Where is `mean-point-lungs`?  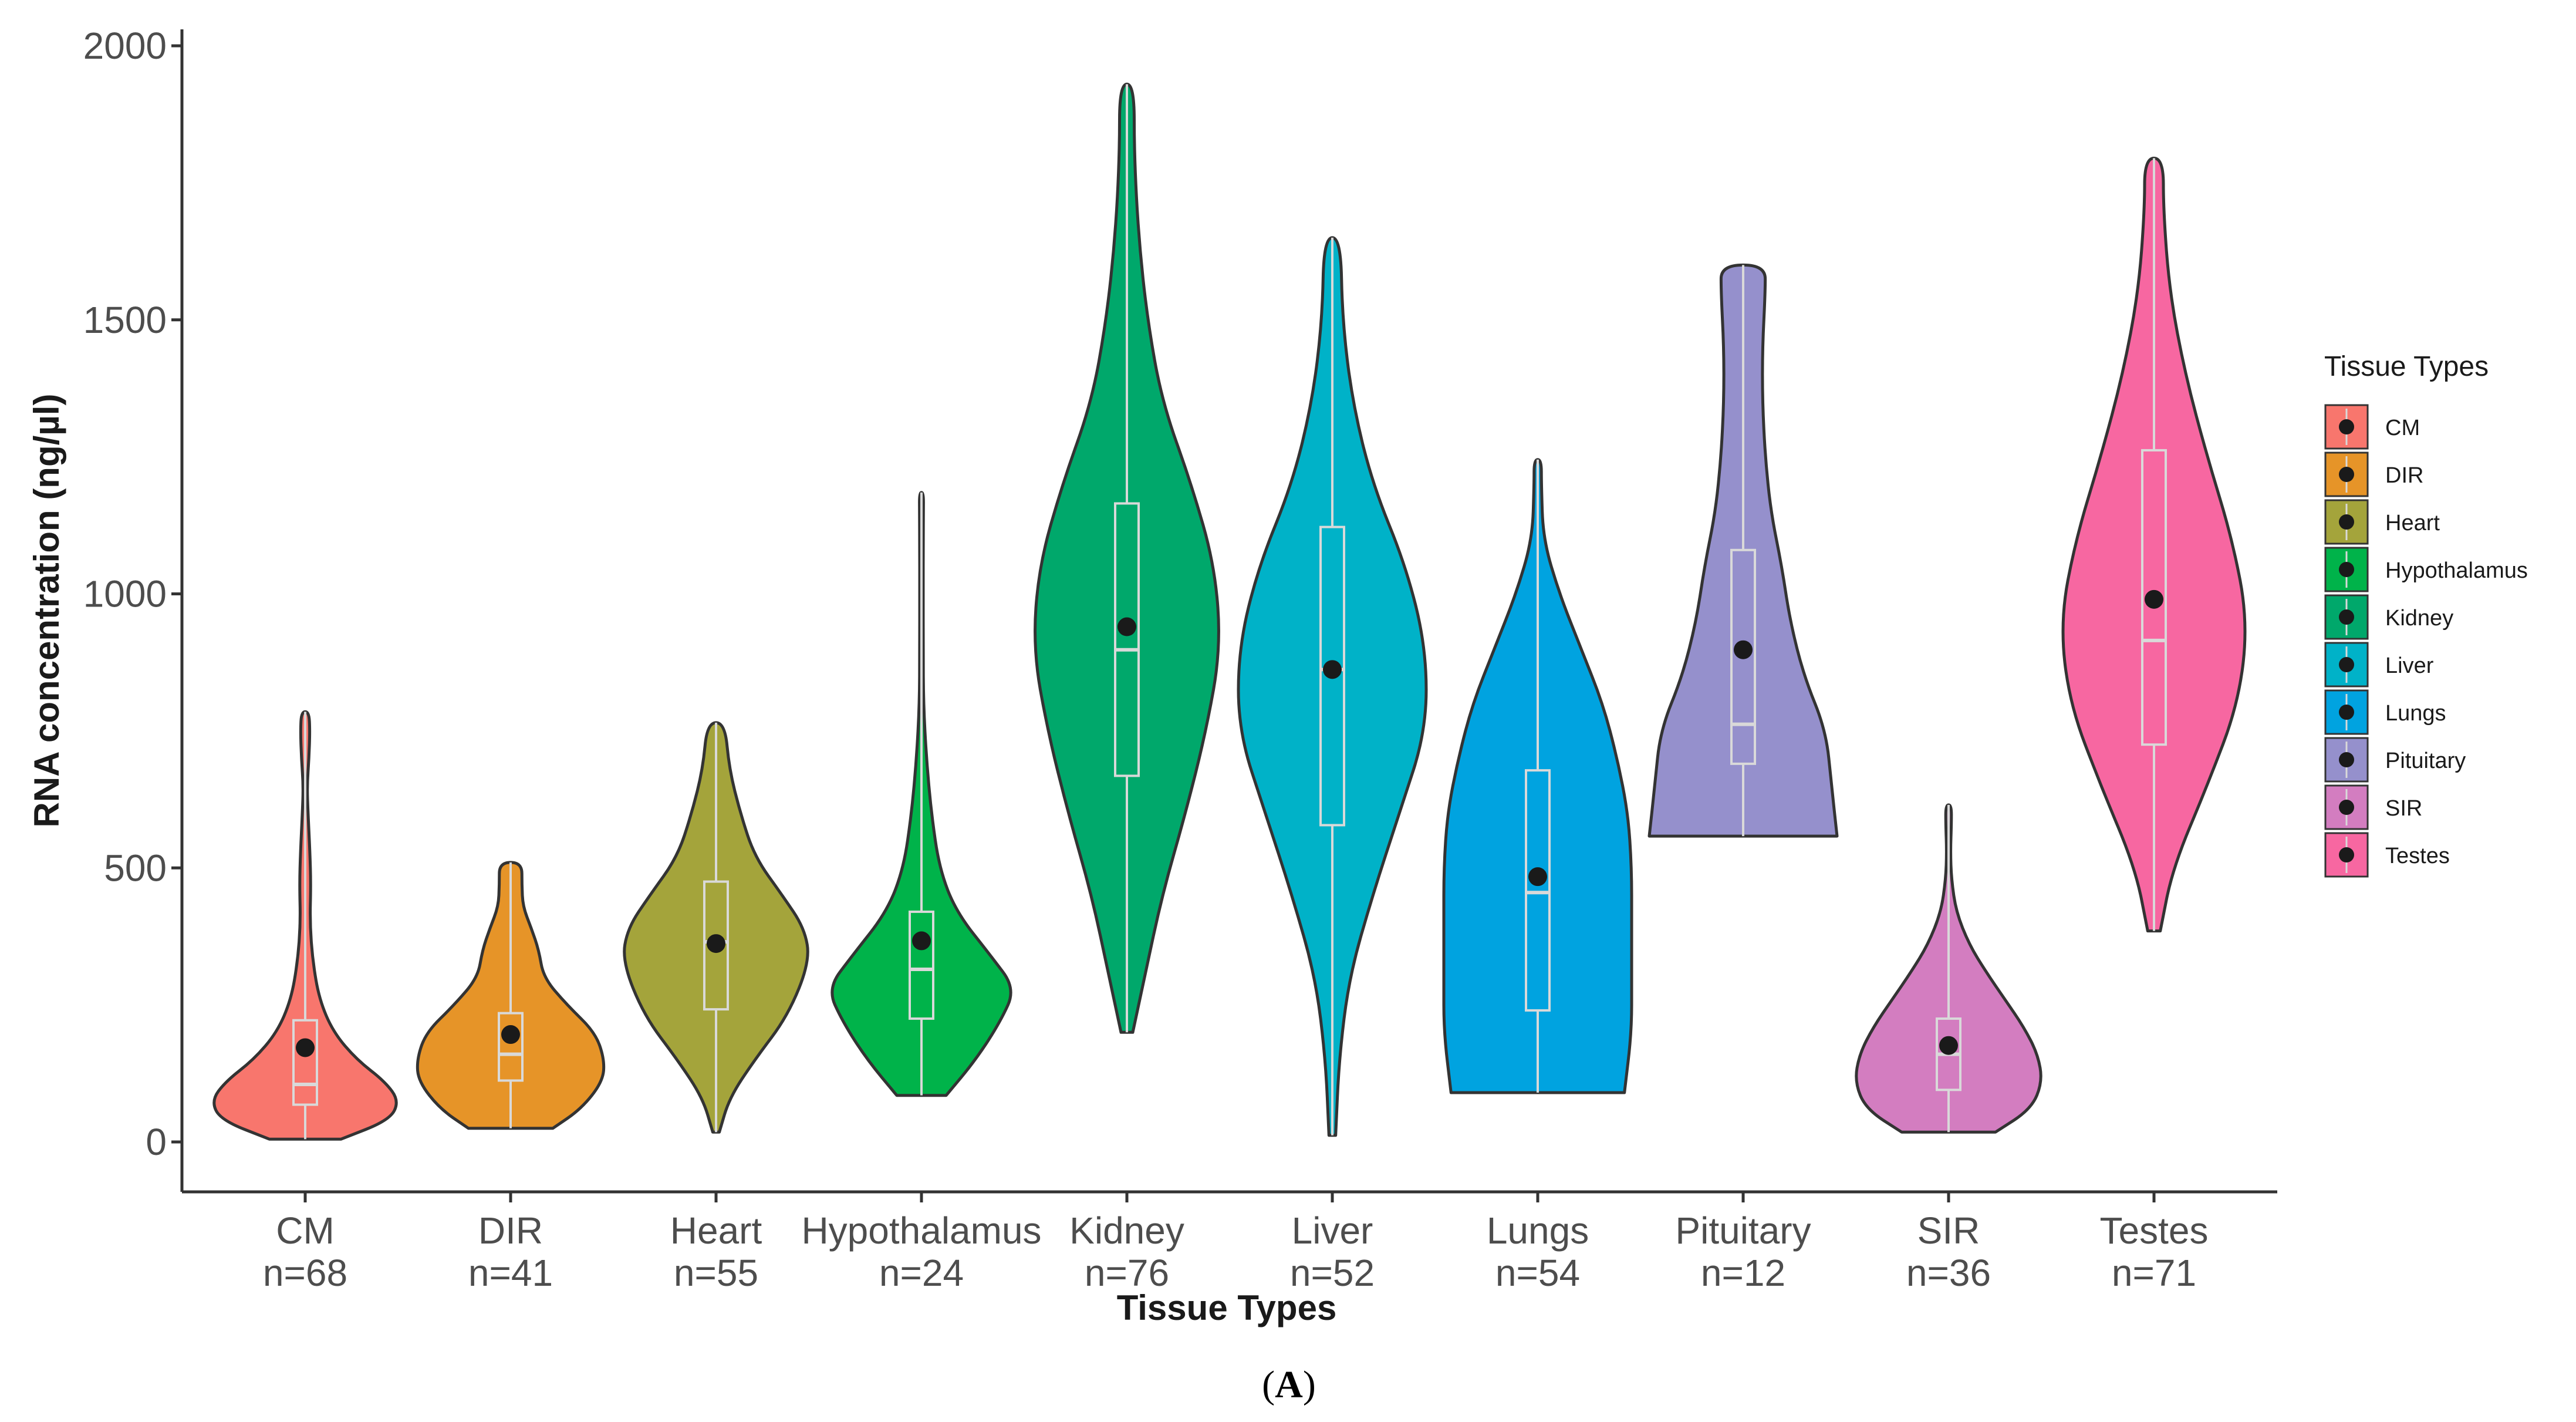
mean-point-lungs is located at coordinates (1537, 877).